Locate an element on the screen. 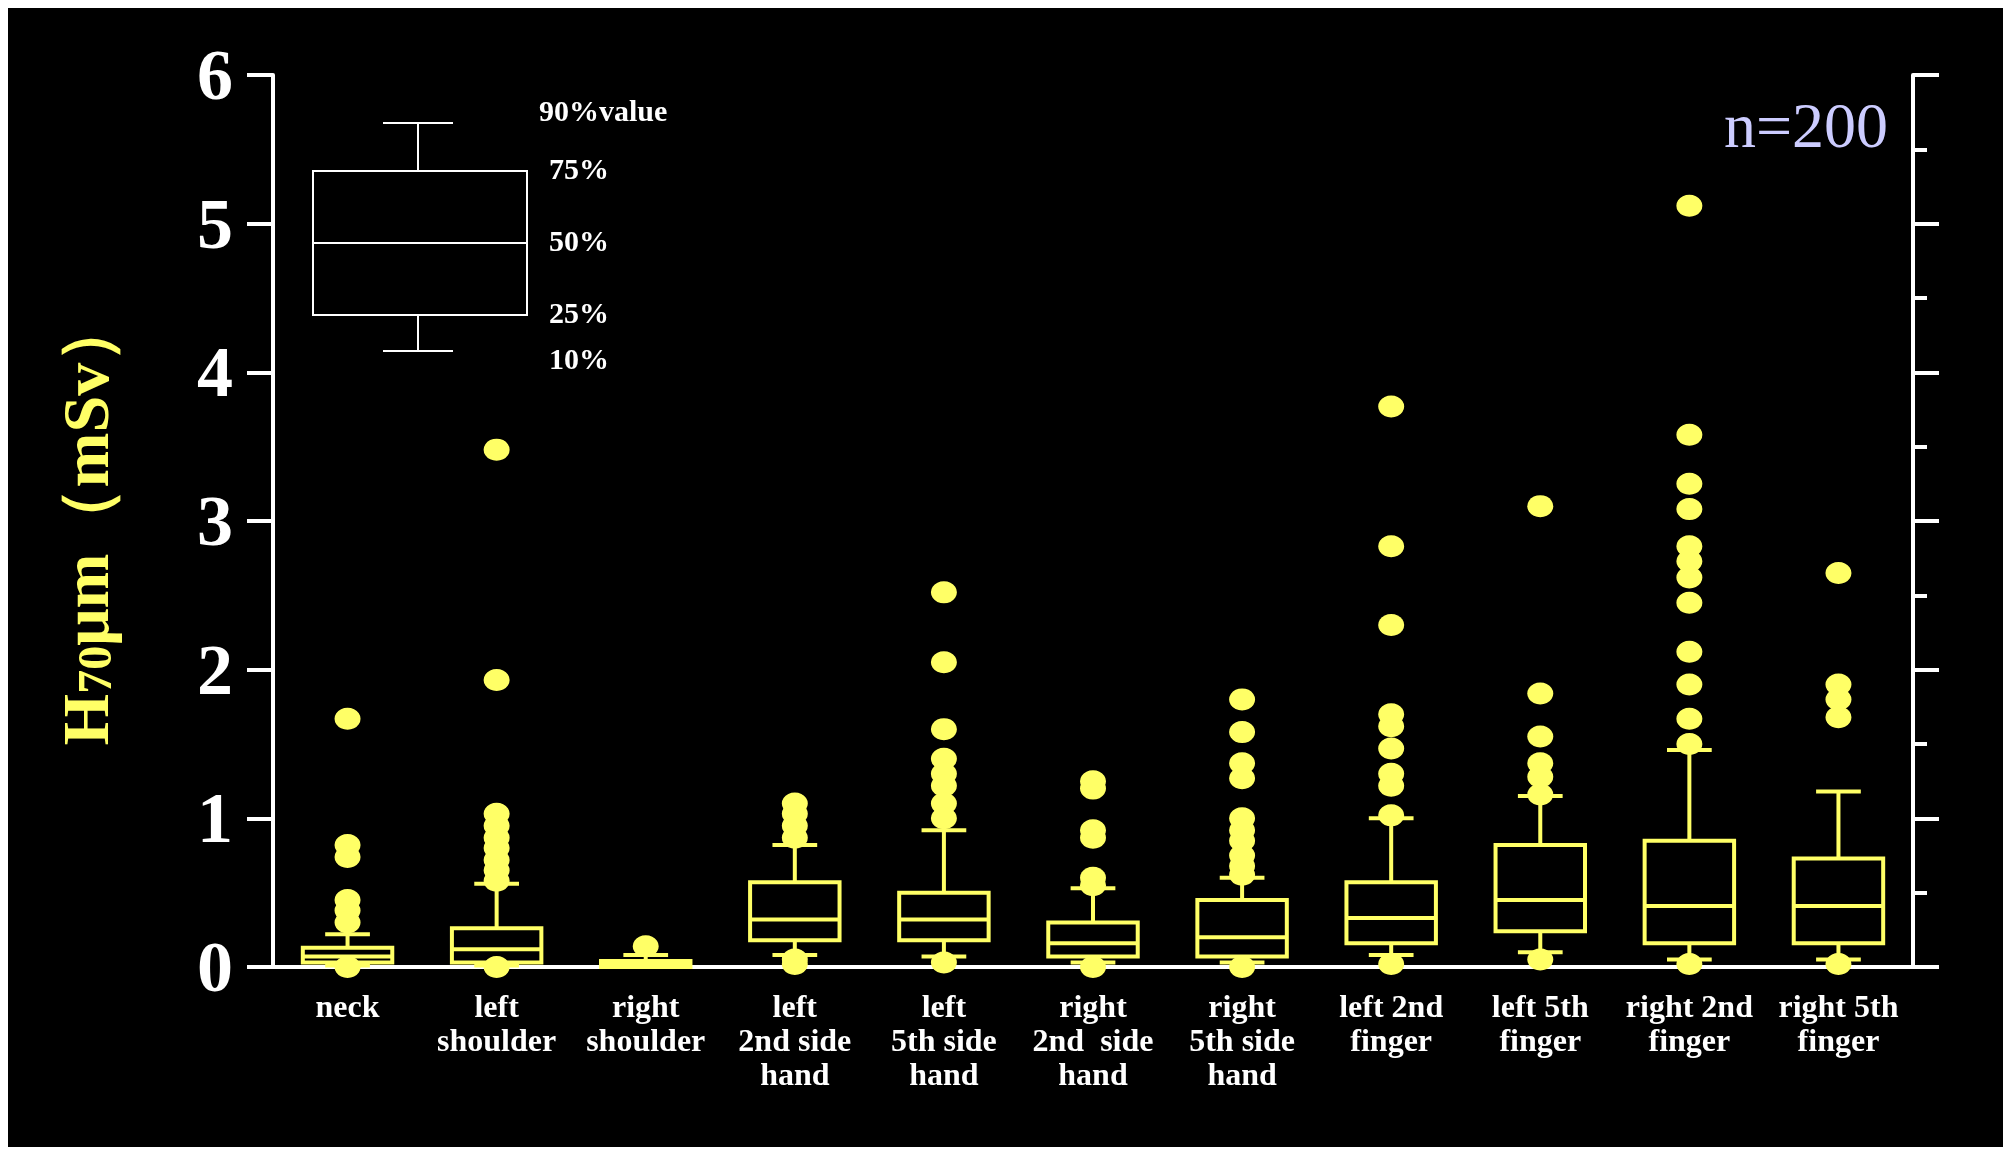 The width and height of the screenshot is (2011, 1155). x-tick-label: left 2nd finger is located at coordinates (1391, 1023).